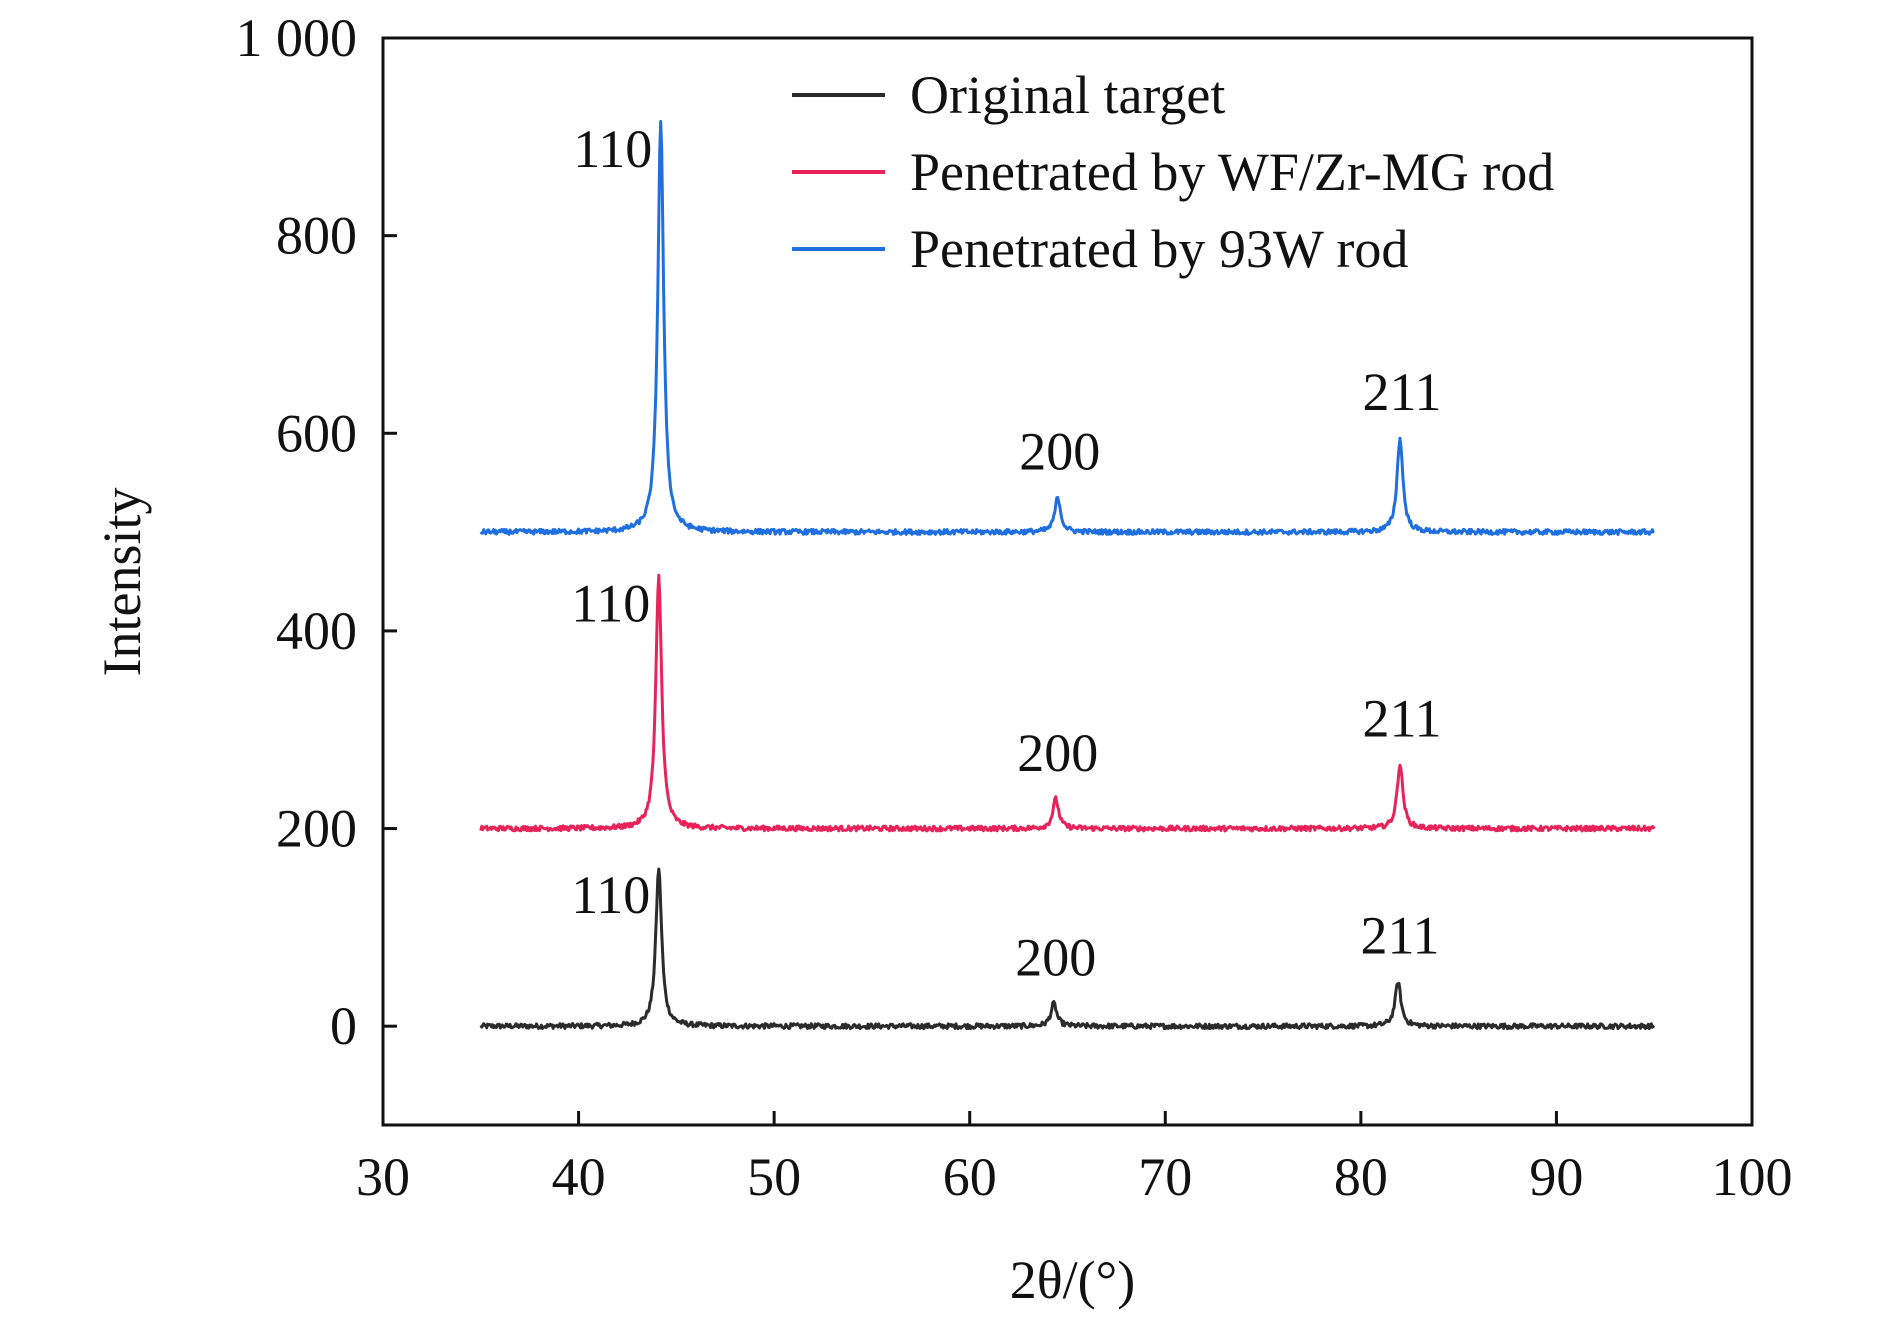 Image resolution: width=1890 pixels, height=1321 pixels. What do you see at coordinates (1057, 753) in the screenshot?
I see `peak-label-1-1: 200` at bounding box center [1057, 753].